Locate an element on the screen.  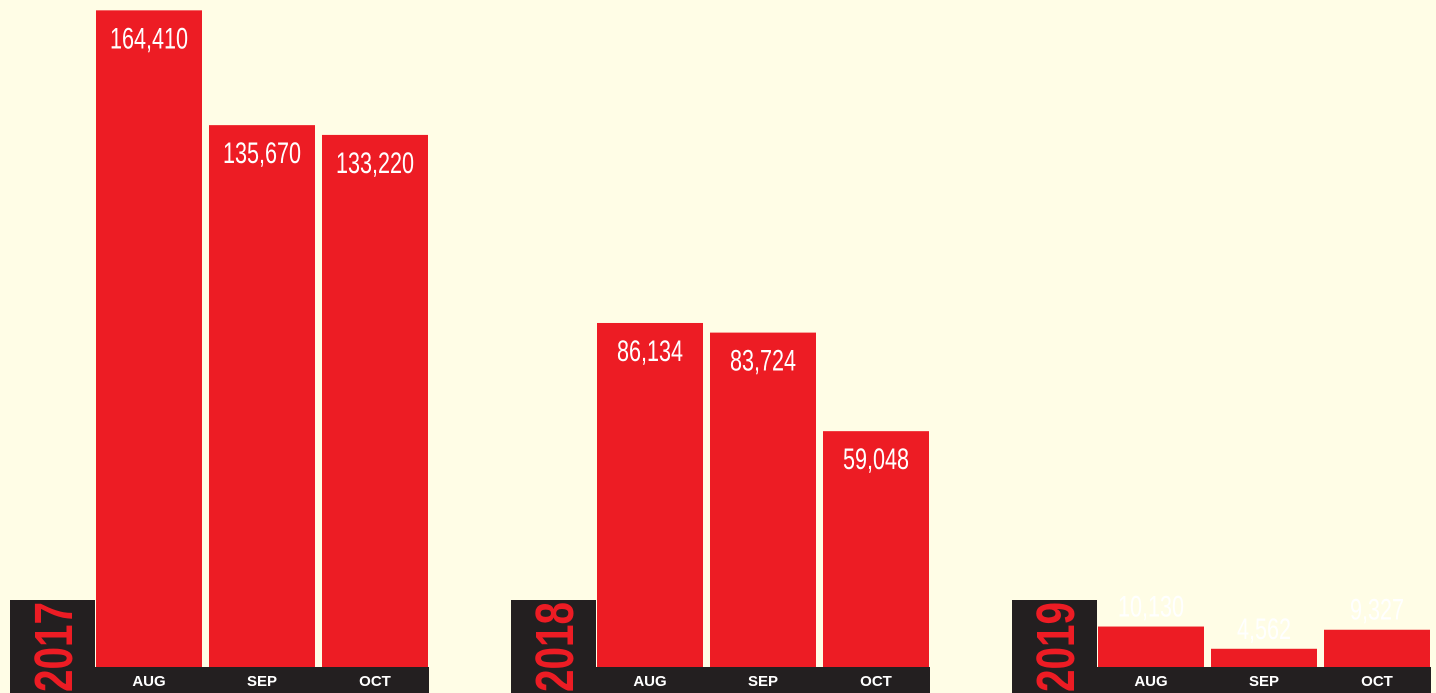
year-label: 2018 is located at coordinates (555, 647).